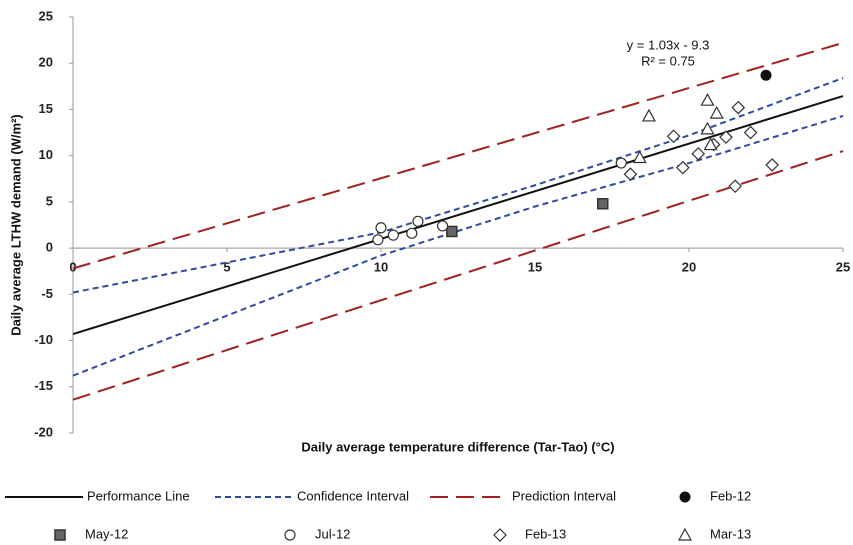  Describe the element at coordinates (689, 267) in the screenshot. I see `x-tick-label: 20` at that location.